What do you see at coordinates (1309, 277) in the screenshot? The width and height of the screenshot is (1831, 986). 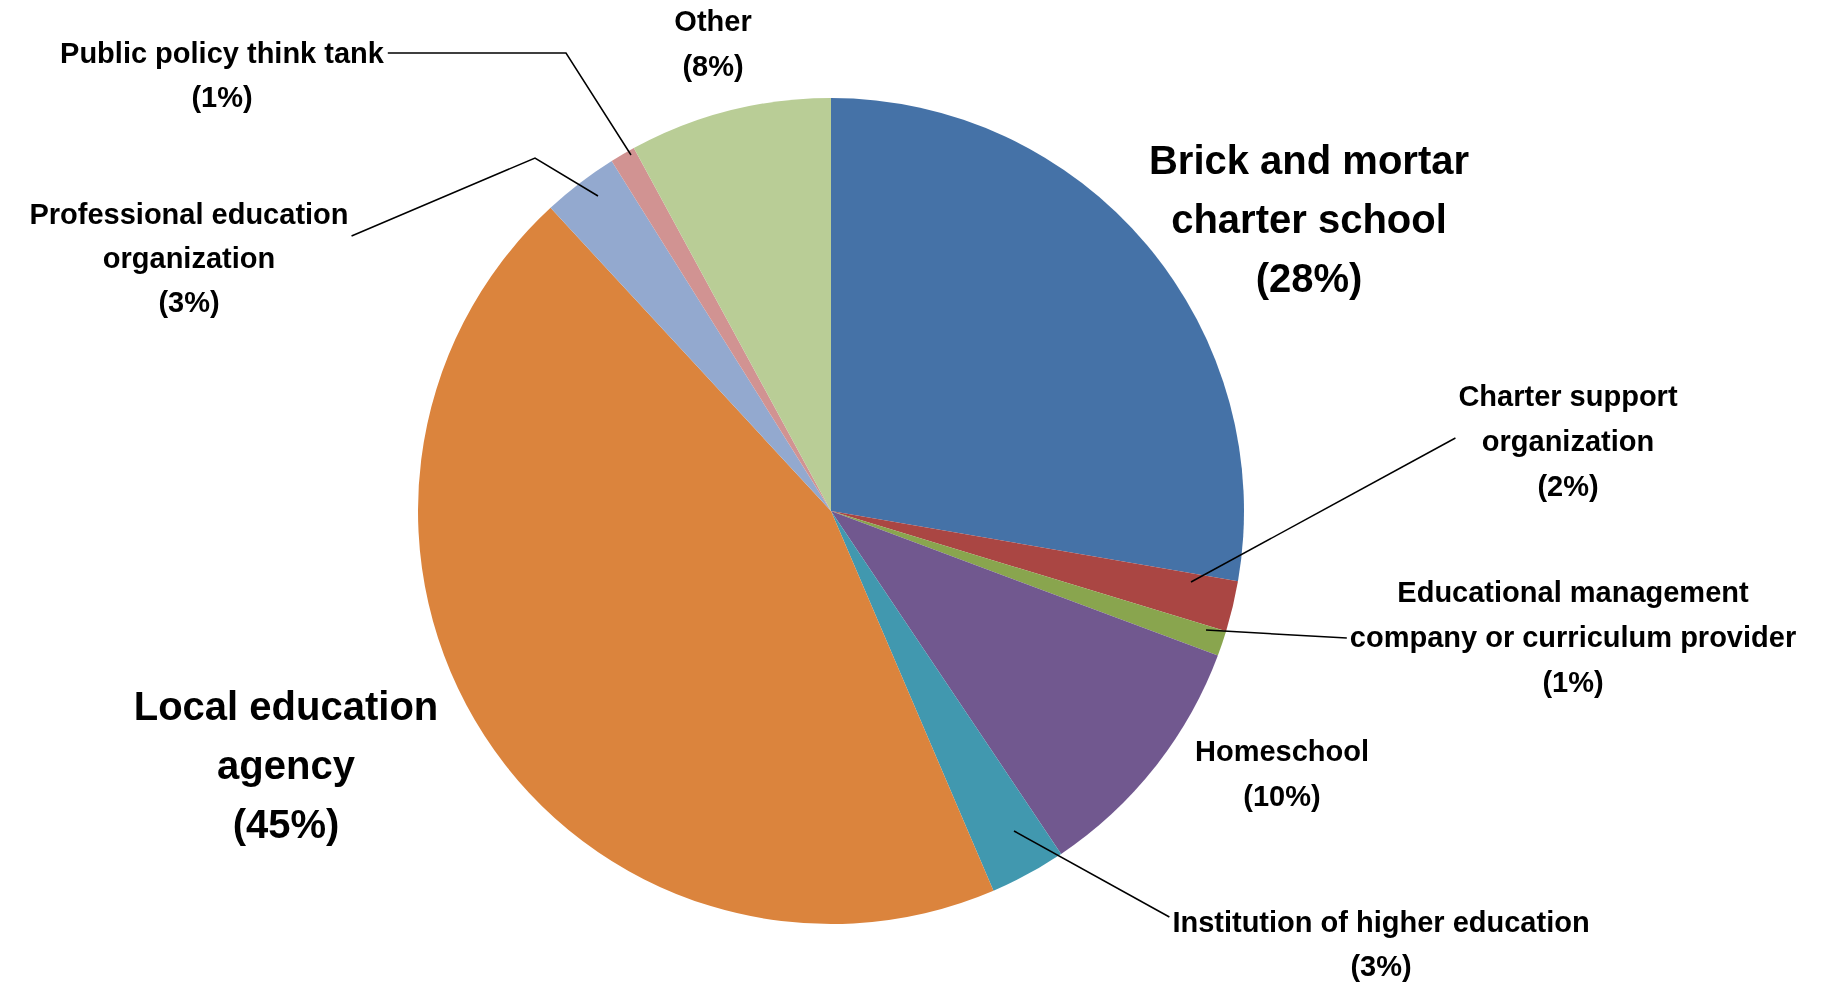 I see `data-label: (28%)` at bounding box center [1309, 277].